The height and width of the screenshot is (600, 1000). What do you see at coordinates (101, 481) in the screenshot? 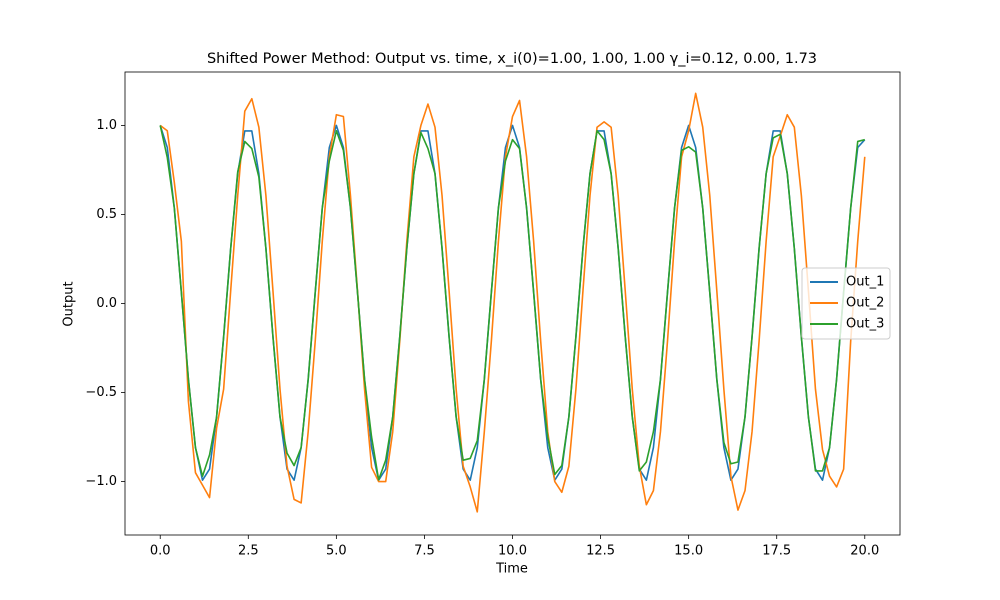
I see `y-tick-label: −1.0` at bounding box center [101, 481].